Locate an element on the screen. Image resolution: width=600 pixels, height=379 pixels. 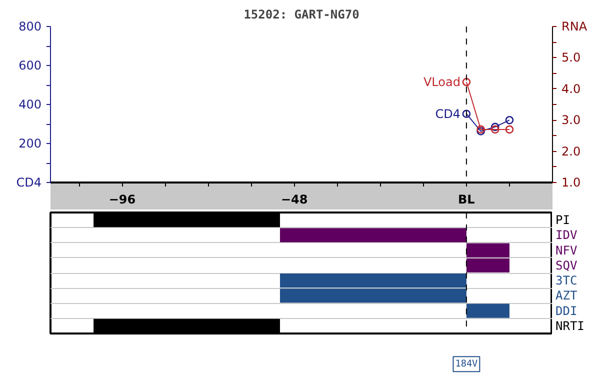
x-tick-label: −48 is located at coordinates (294, 199).